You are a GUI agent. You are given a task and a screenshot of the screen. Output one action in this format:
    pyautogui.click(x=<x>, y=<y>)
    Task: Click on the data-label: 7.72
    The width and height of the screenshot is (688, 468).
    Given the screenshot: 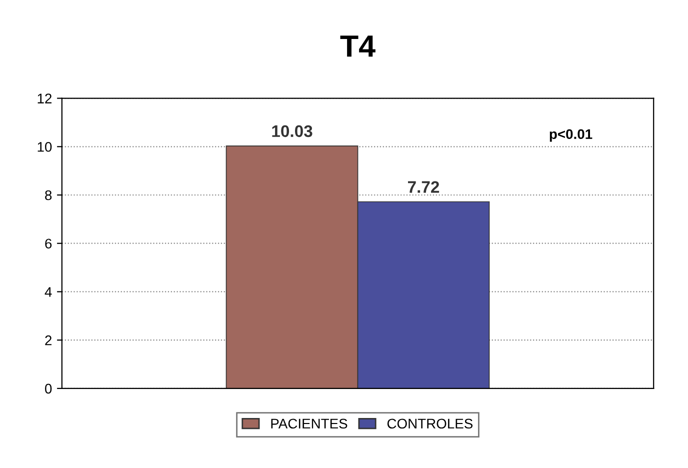 What is the action you would take?
    pyautogui.click(x=424, y=187)
    